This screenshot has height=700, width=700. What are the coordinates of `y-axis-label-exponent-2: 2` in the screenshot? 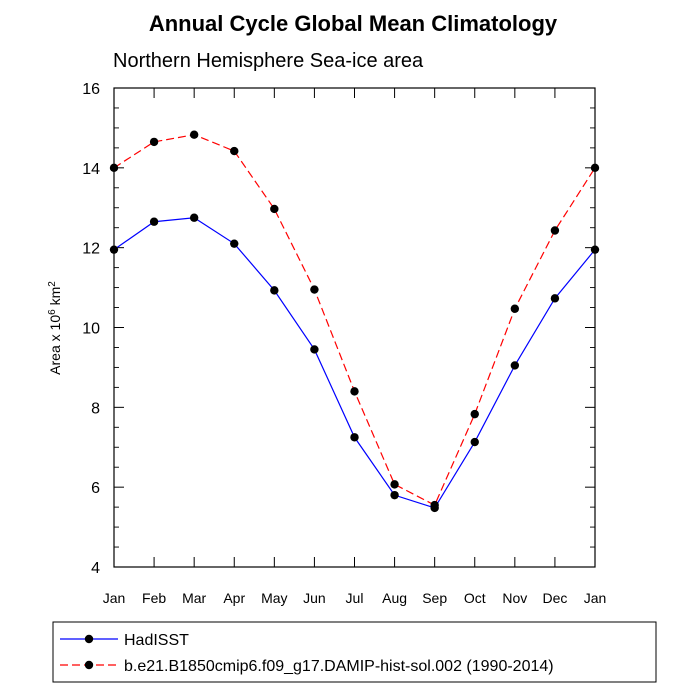 It's located at (52, 284).